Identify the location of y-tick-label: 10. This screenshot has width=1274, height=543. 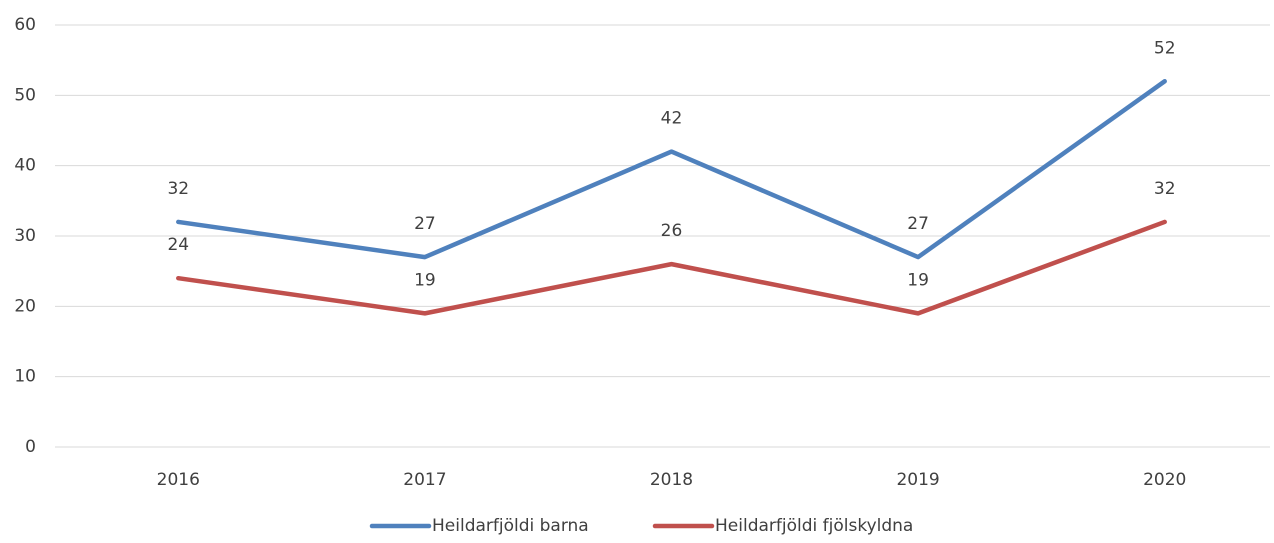
(25, 377).